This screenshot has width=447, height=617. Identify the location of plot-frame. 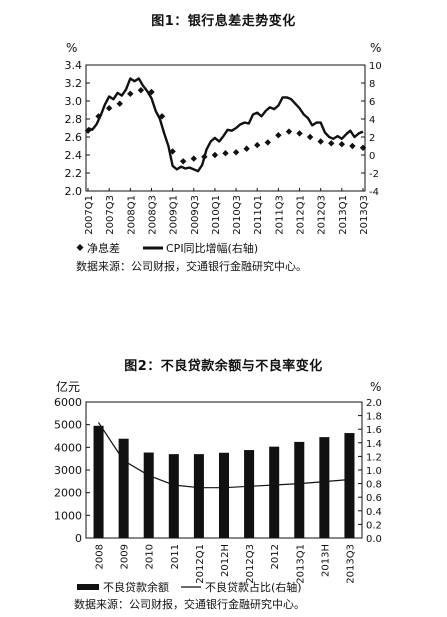
(225, 128).